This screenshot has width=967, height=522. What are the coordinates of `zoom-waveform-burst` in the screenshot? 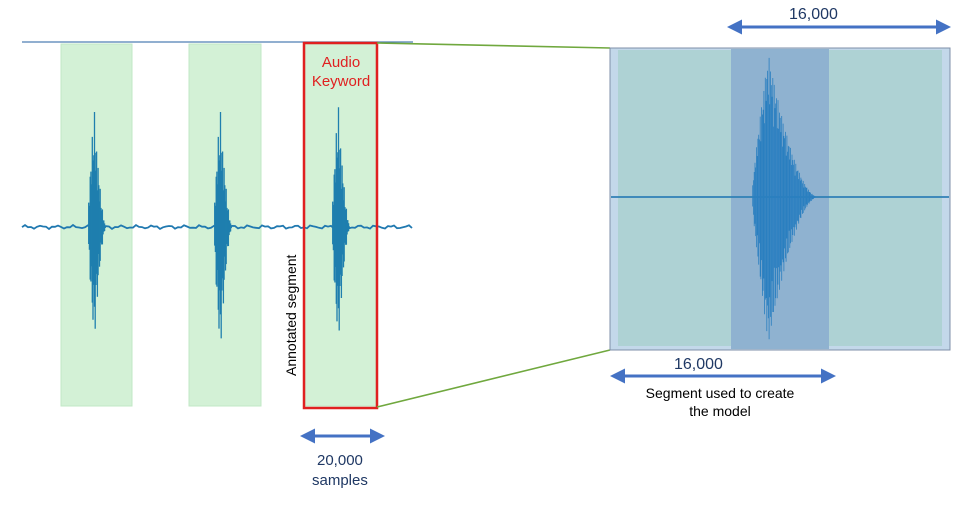 It's located at (785, 198).